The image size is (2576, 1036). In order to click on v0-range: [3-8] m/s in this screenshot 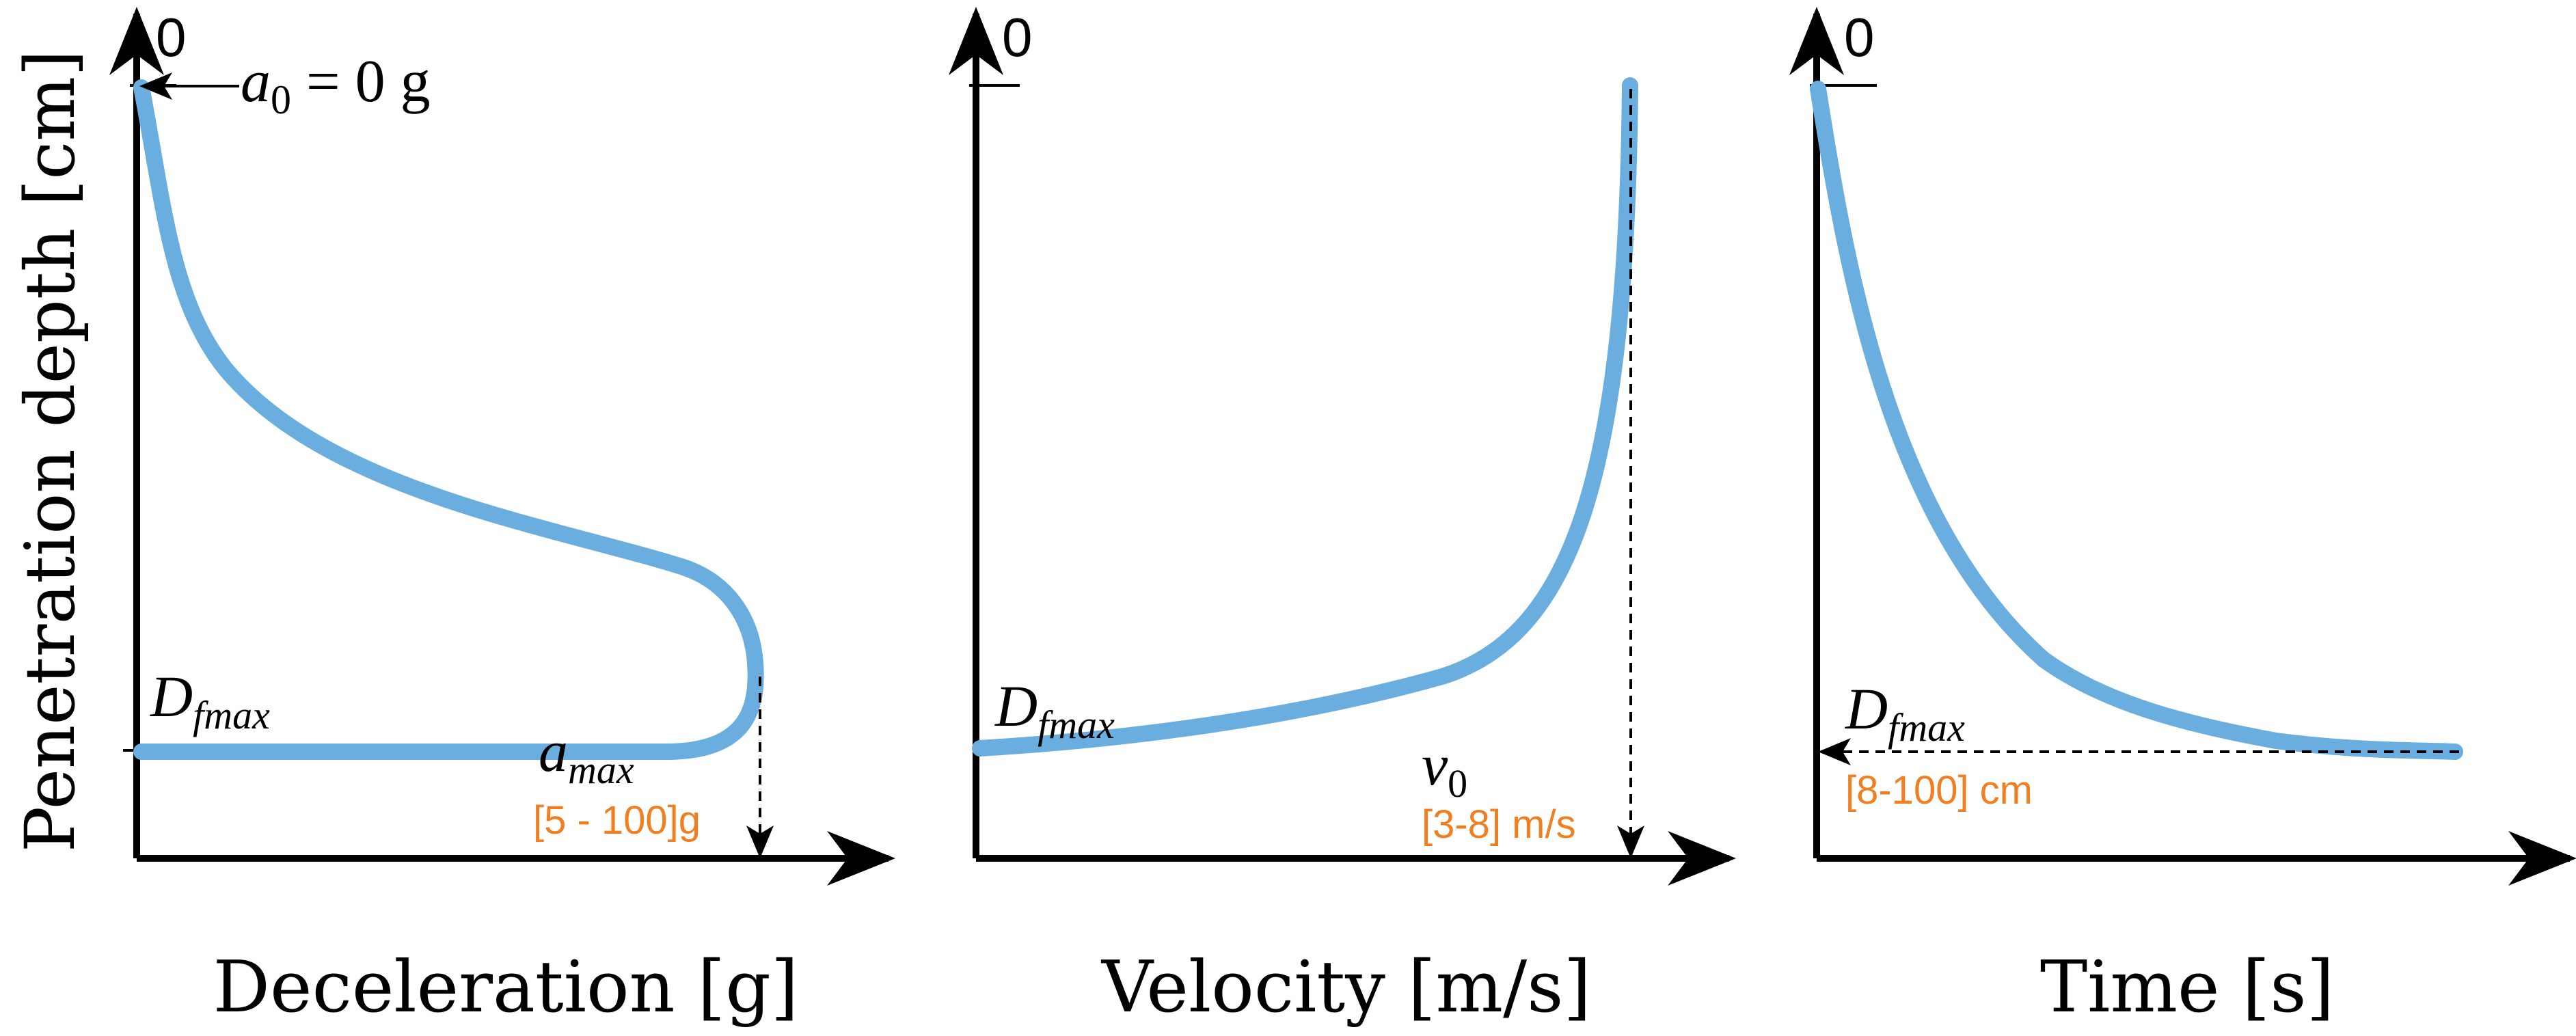, I will do `click(1499, 824)`.